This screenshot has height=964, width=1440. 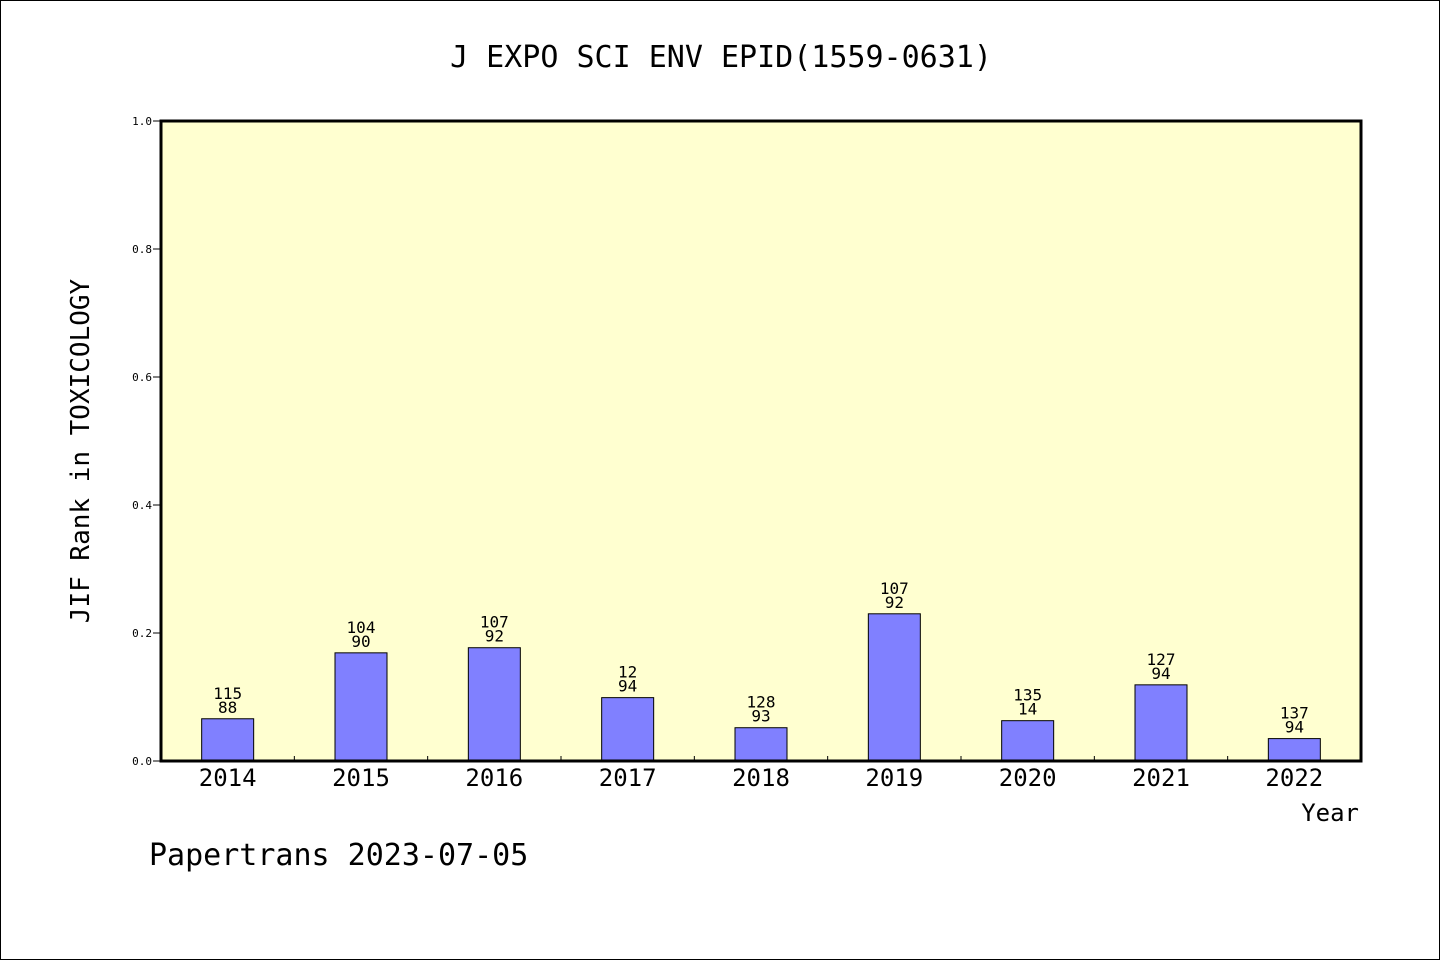 What do you see at coordinates (494, 778) in the screenshot?
I see `x-tick-label: 2016` at bounding box center [494, 778].